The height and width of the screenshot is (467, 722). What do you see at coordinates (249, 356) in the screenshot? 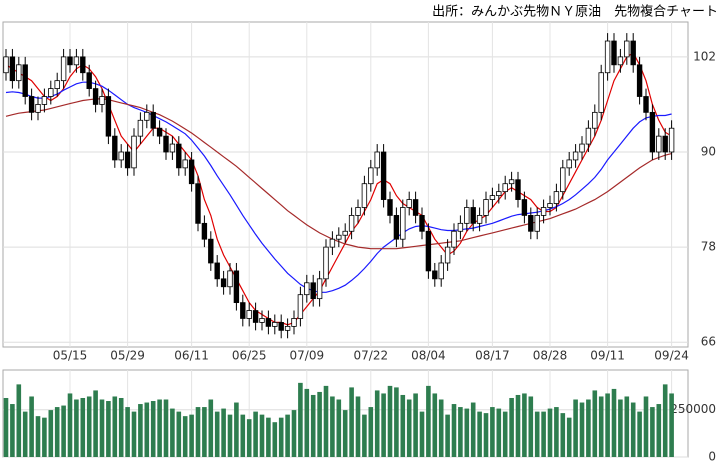
I see `x-tick-label: 06/25` at bounding box center [249, 356].